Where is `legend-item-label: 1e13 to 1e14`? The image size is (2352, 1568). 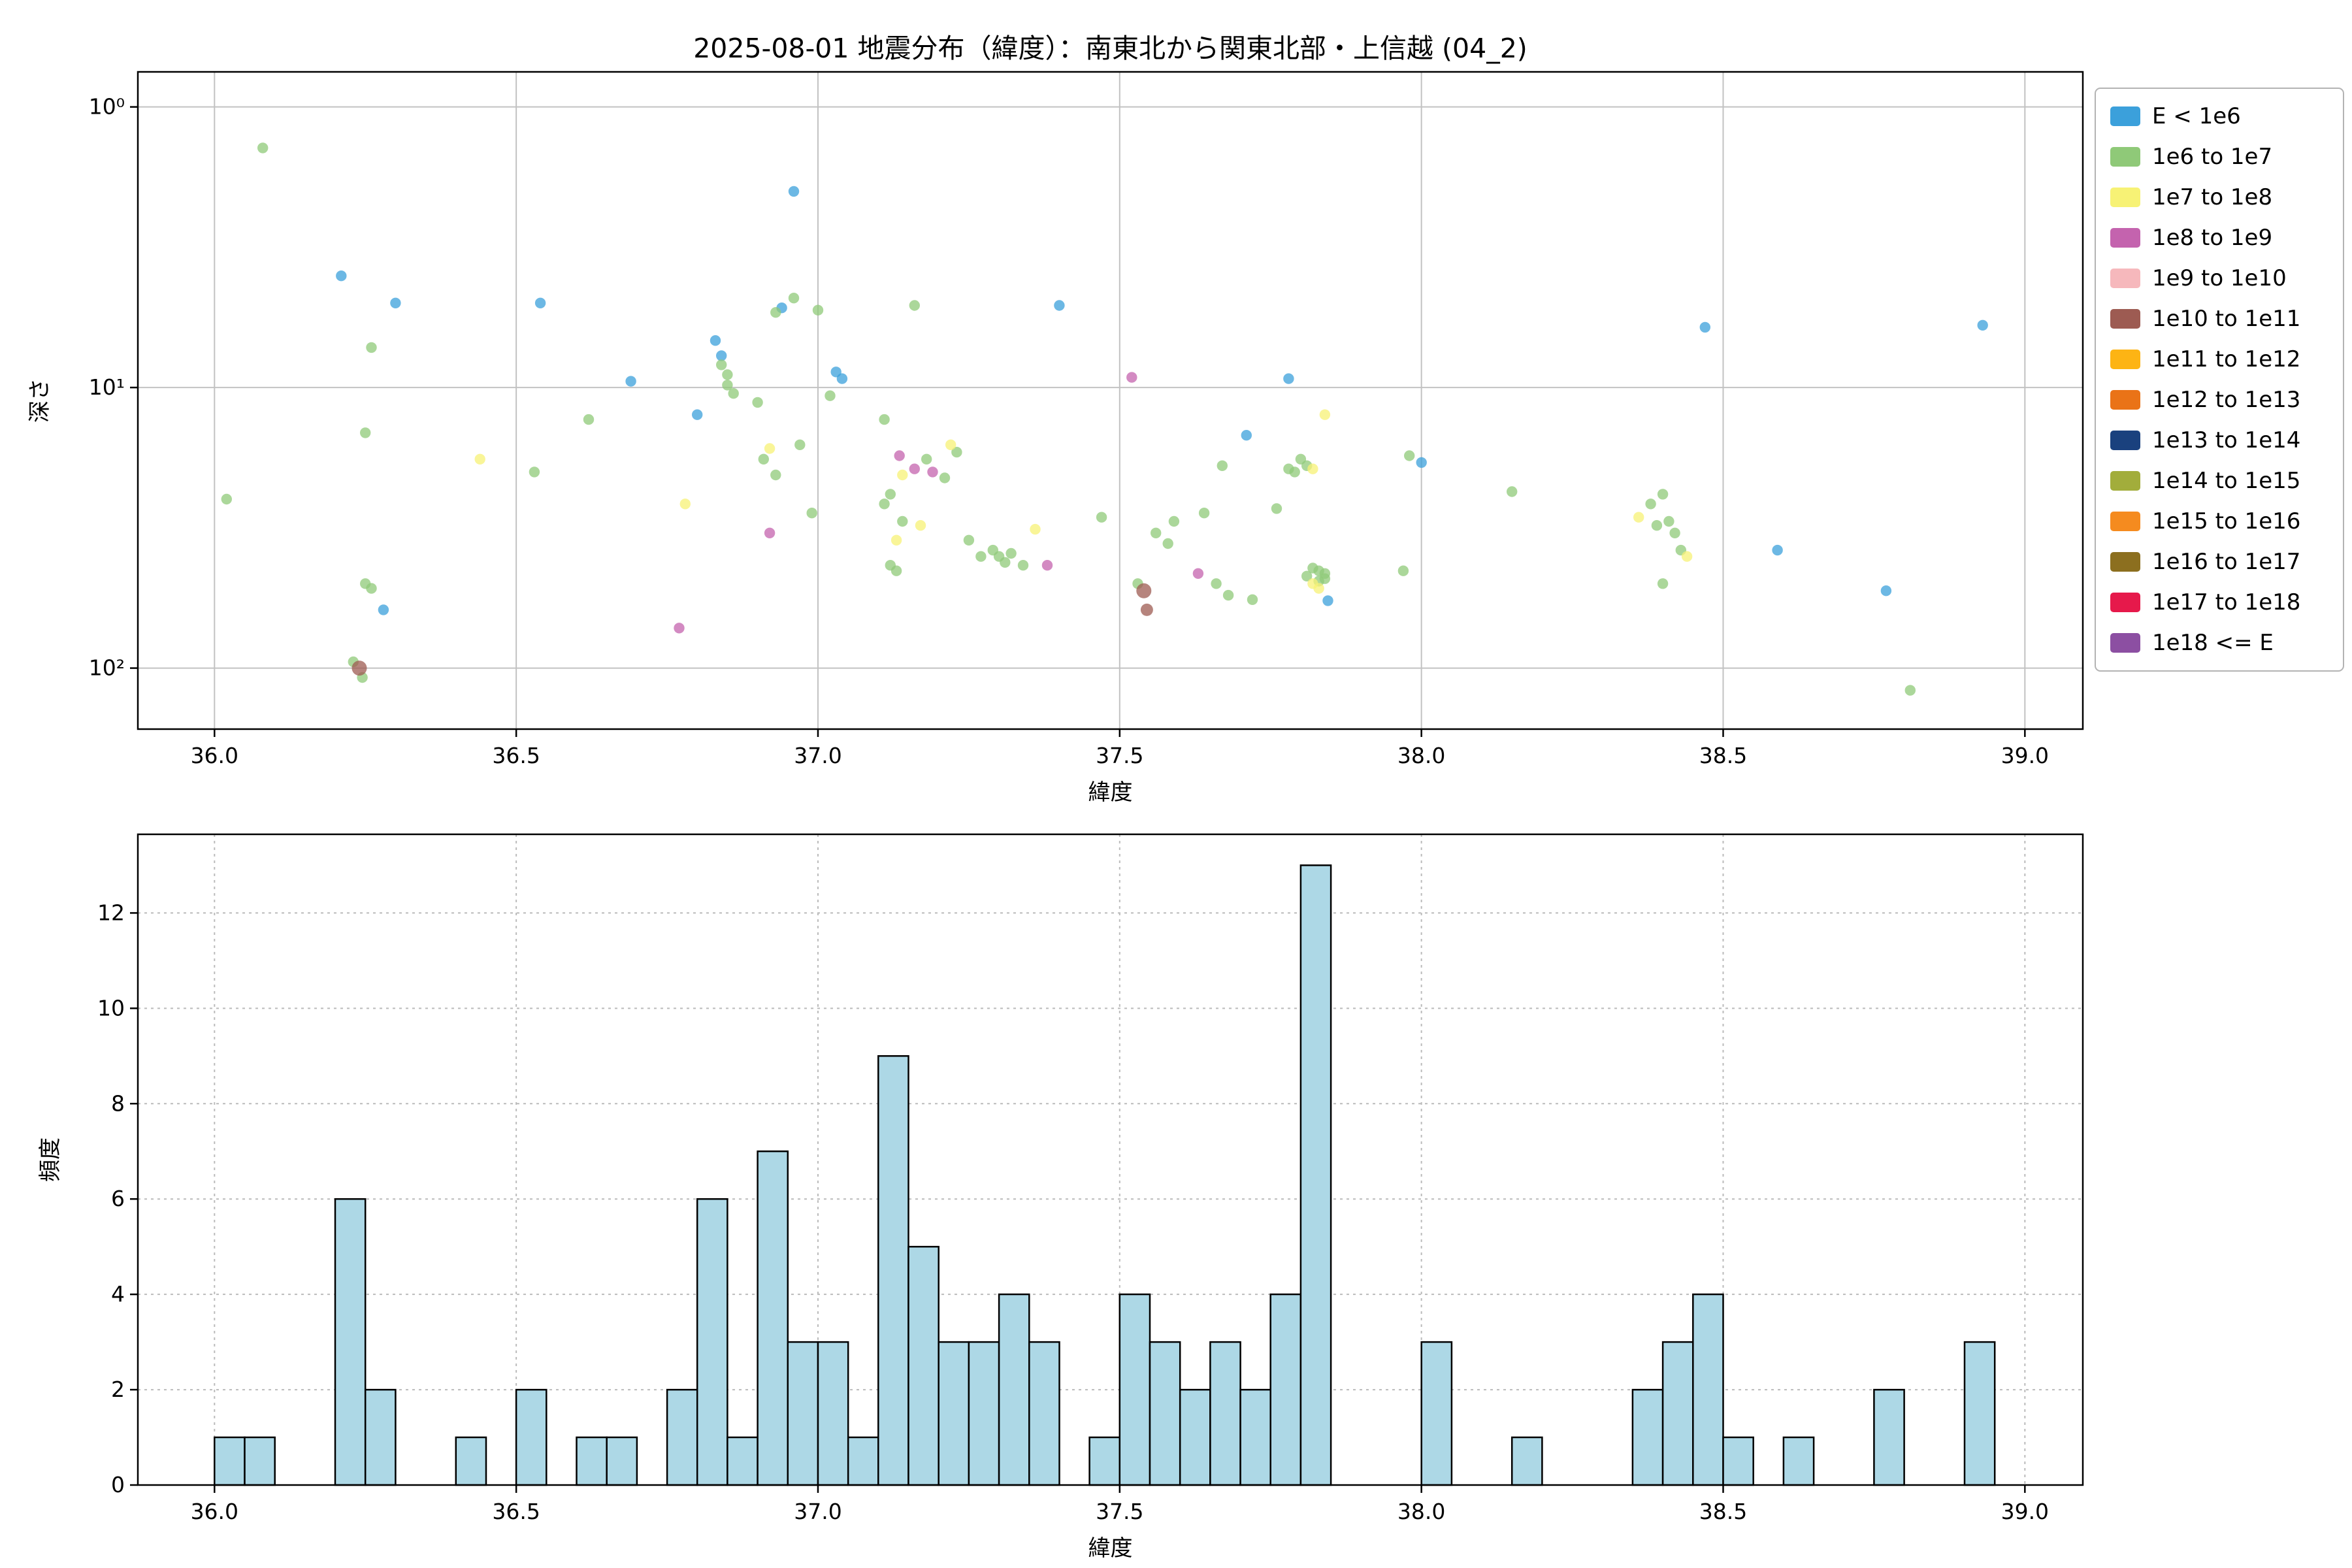 legend-item-label: 1e13 to 1e14 is located at coordinates (2226, 440).